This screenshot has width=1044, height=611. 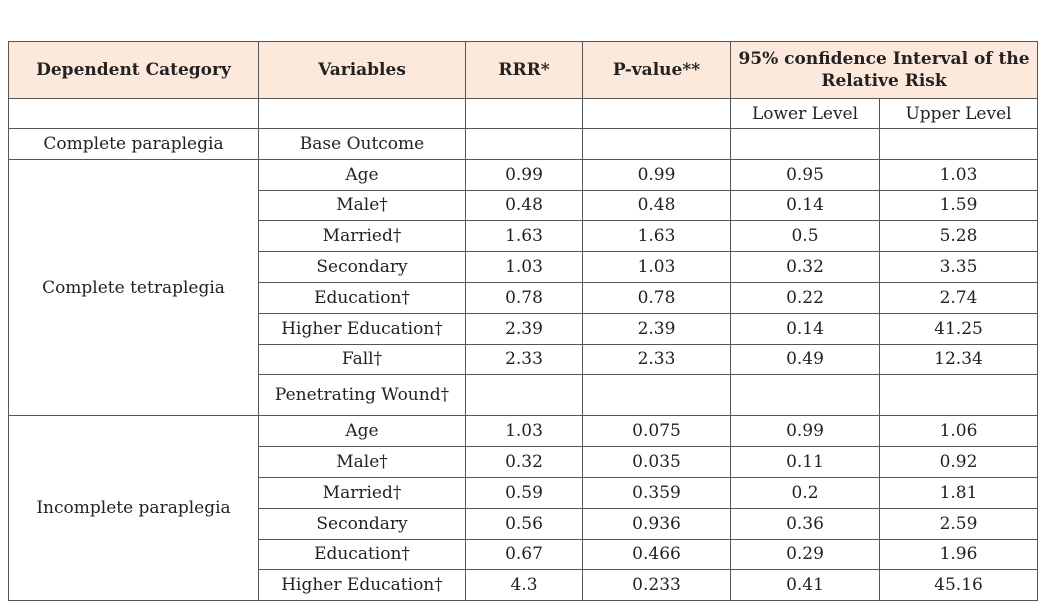 I want to click on upper-level-cell: 1.03, so click(x=958, y=174).